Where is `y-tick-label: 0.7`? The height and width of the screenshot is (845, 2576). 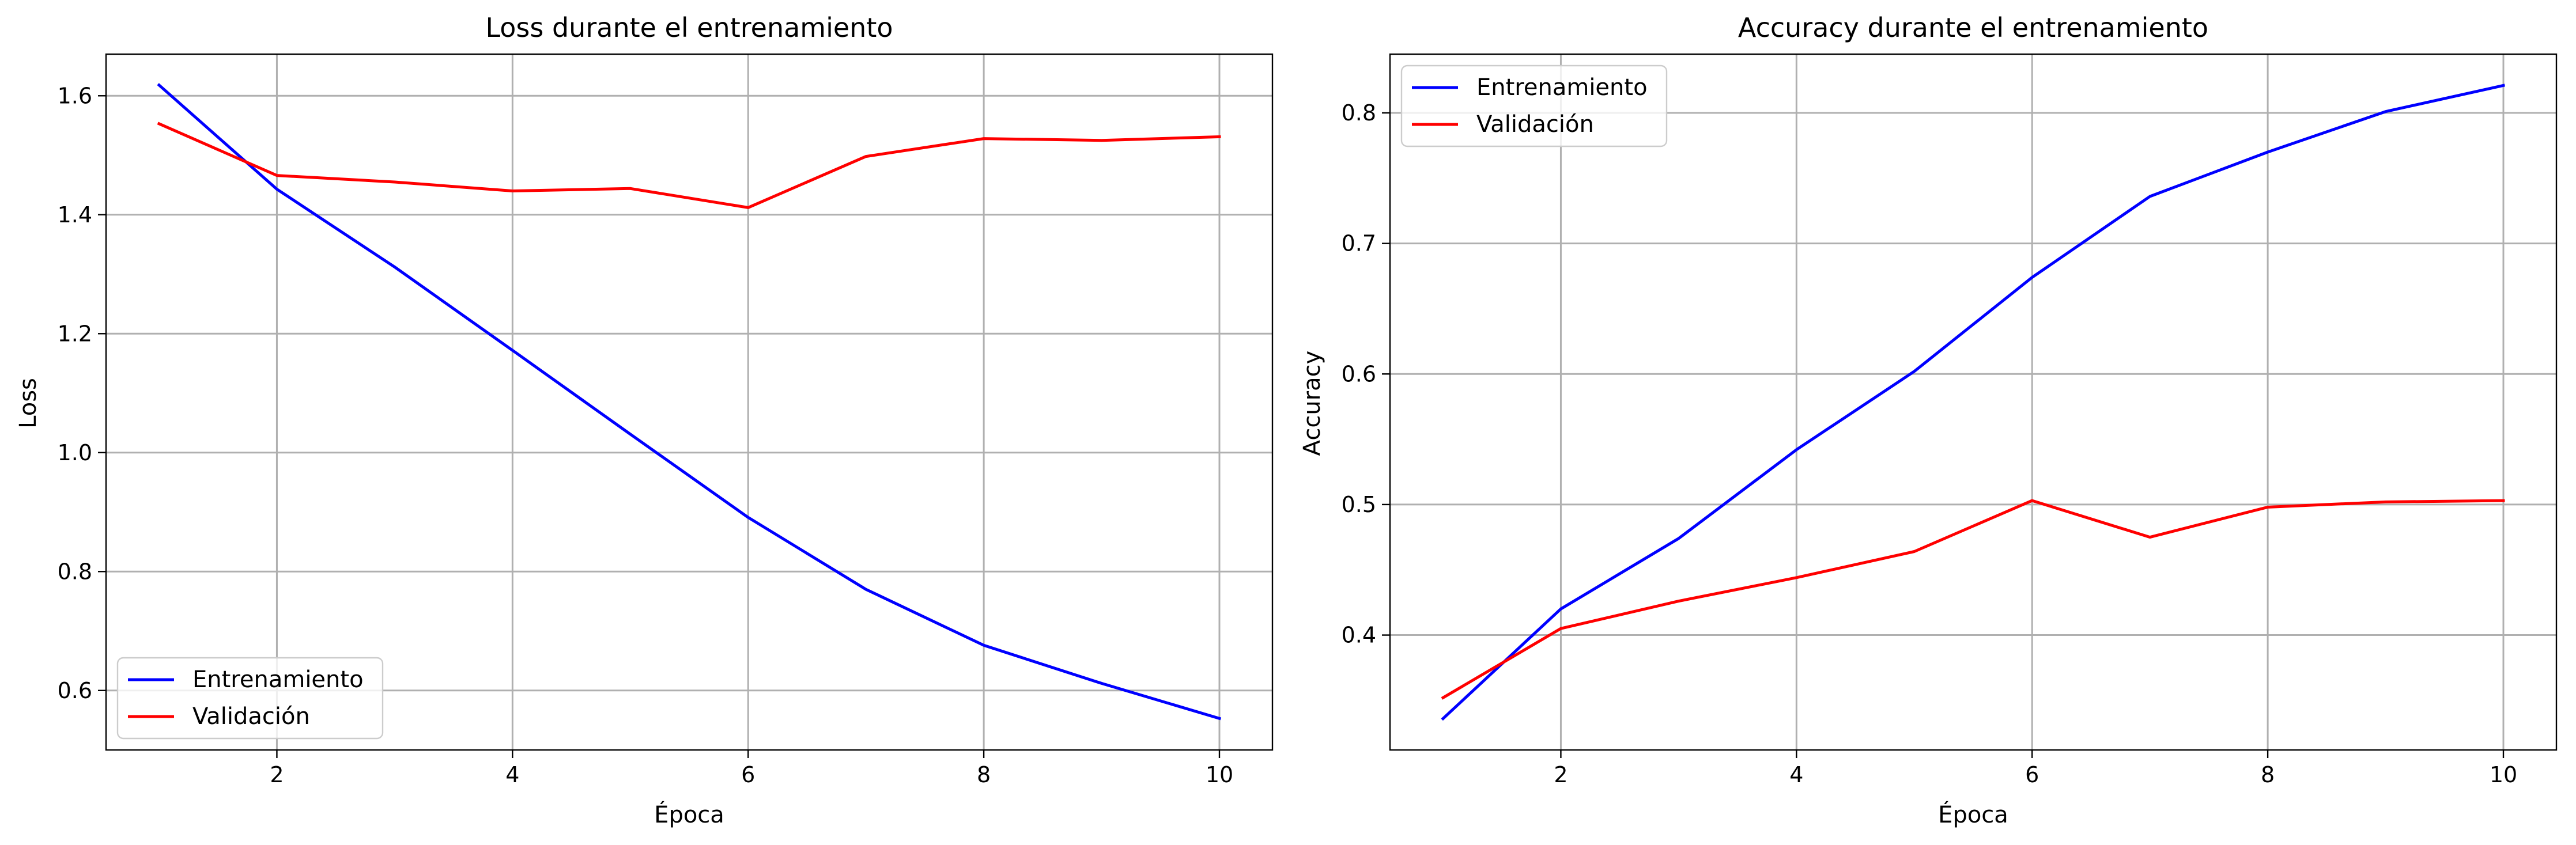 y-tick-label: 0.7 is located at coordinates (1359, 243).